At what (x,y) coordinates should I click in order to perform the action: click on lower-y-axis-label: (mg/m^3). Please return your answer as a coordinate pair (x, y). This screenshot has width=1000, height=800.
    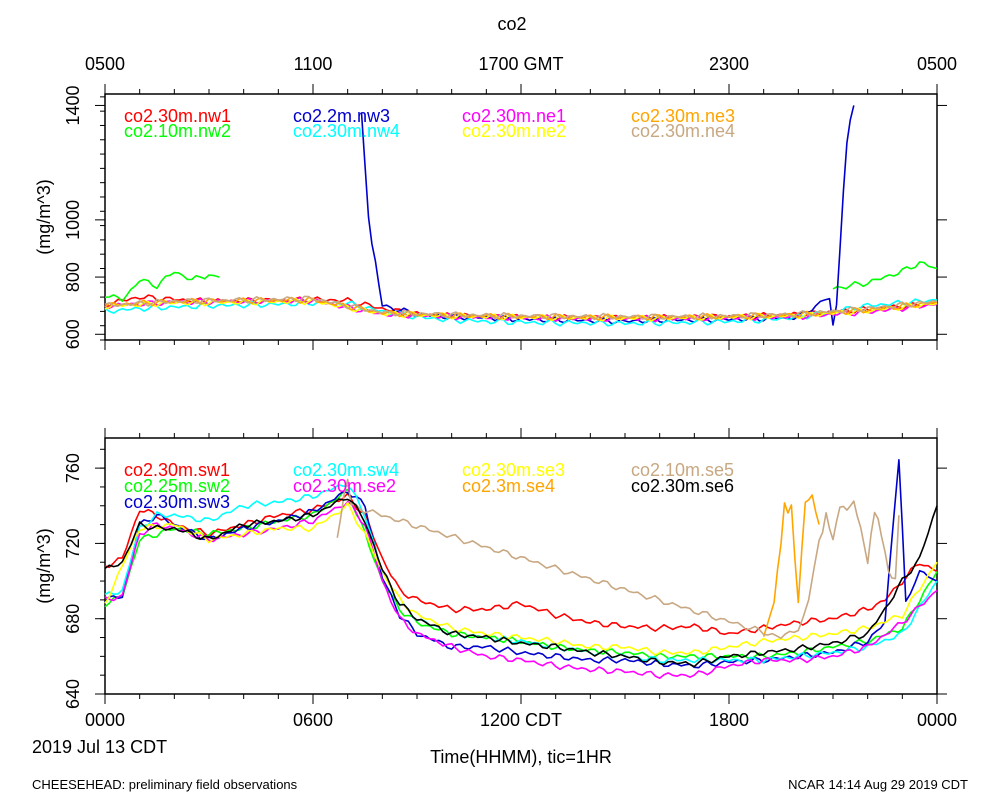
    Looking at the image, I should click on (44, 565).